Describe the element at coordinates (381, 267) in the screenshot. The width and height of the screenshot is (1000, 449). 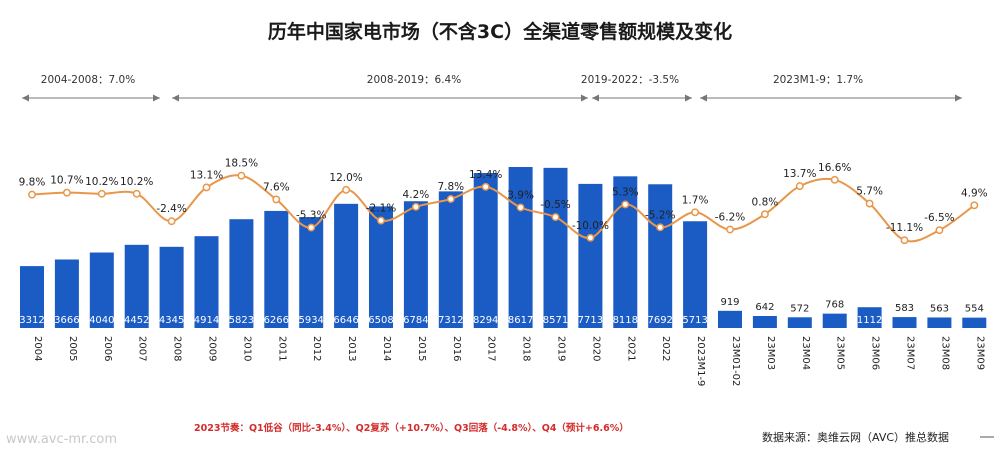
I see `bar-2014` at that location.